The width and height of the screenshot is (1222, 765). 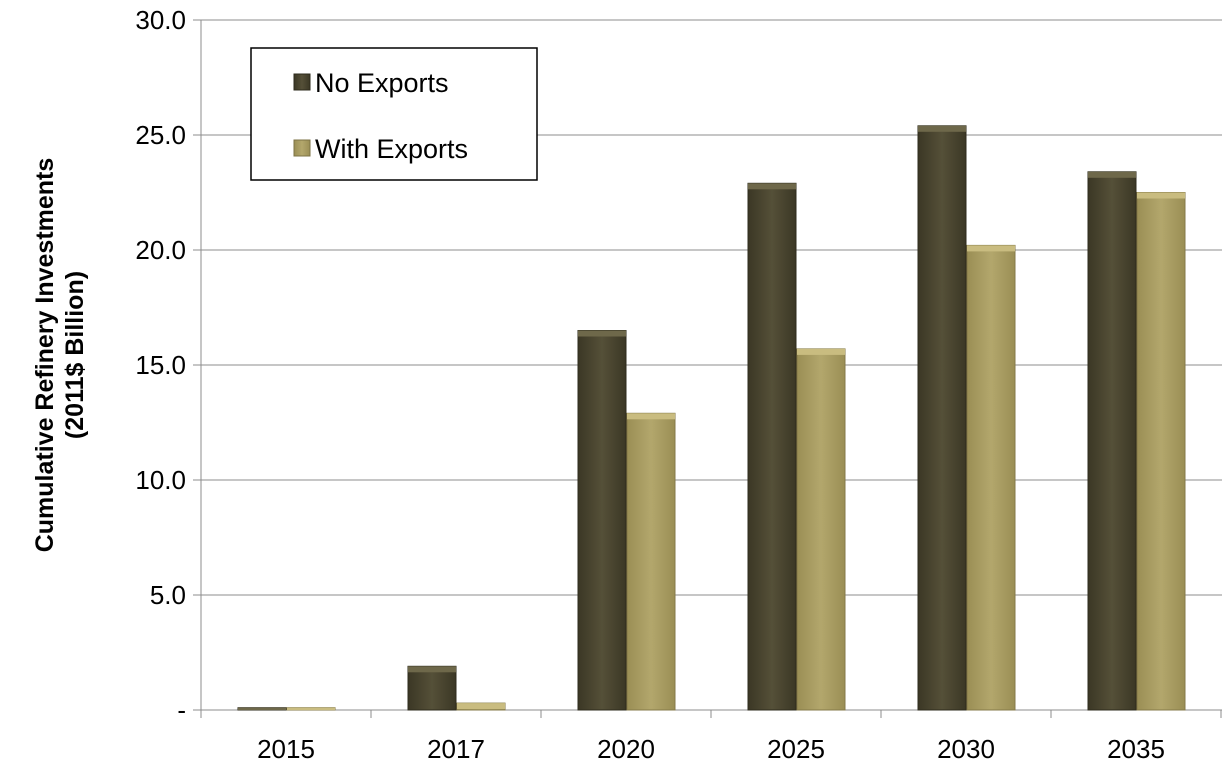 I want to click on x-axis-tick-labels: 2015 2017 2020 2025 2030 2035, so click(x=711, y=749).